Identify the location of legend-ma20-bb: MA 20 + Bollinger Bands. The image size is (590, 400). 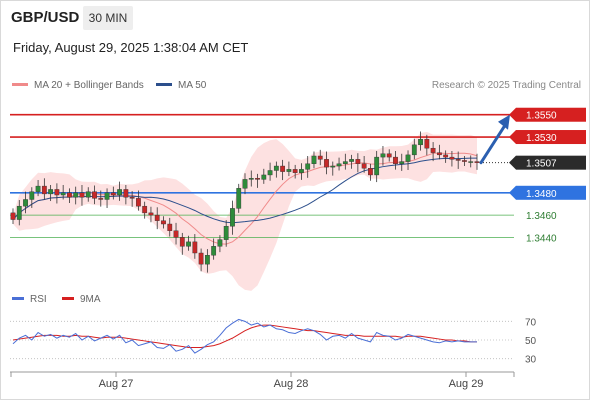
(78, 85).